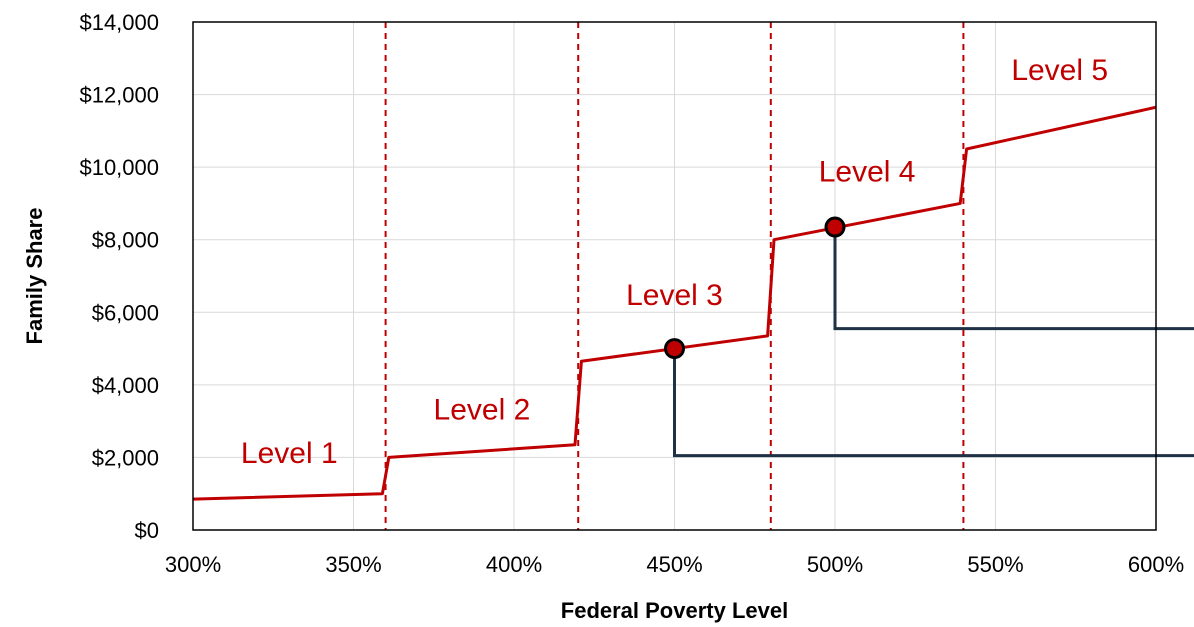 This screenshot has height=627, width=1194. What do you see at coordinates (193, 564) in the screenshot?
I see `x-tick-label: 300%` at bounding box center [193, 564].